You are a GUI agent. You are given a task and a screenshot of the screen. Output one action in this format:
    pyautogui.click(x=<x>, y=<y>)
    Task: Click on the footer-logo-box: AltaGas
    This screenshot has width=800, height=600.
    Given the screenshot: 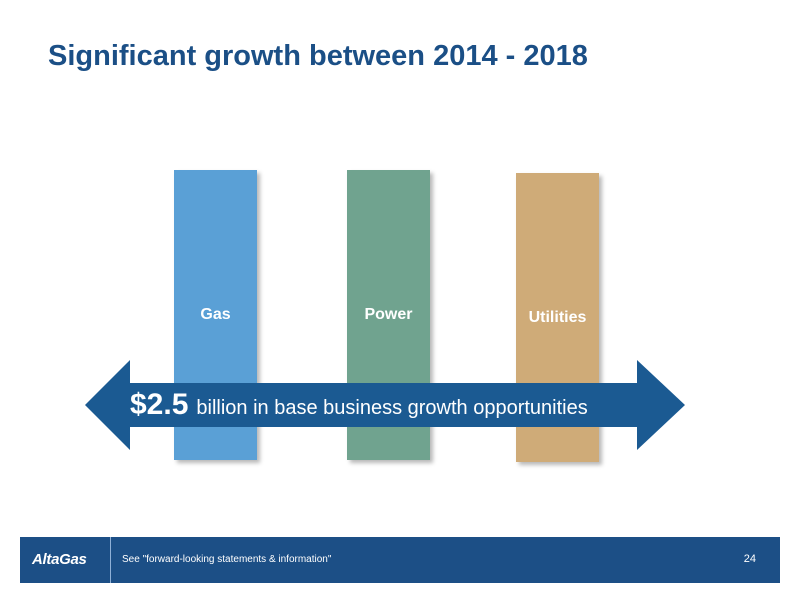 What is the action you would take?
    pyautogui.click(x=65, y=560)
    